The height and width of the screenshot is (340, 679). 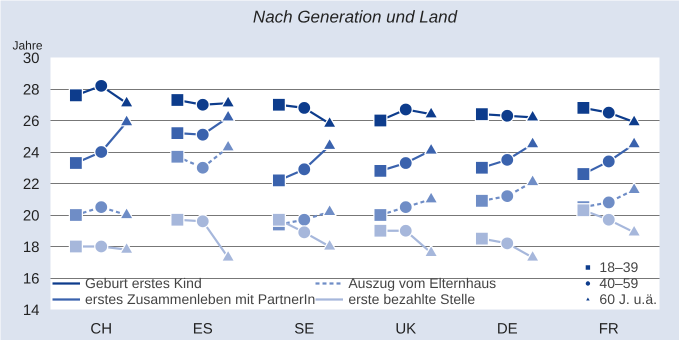 What do you see at coordinates (31, 279) in the screenshot?
I see `y-tick-label: 16` at bounding box center [31, 279].